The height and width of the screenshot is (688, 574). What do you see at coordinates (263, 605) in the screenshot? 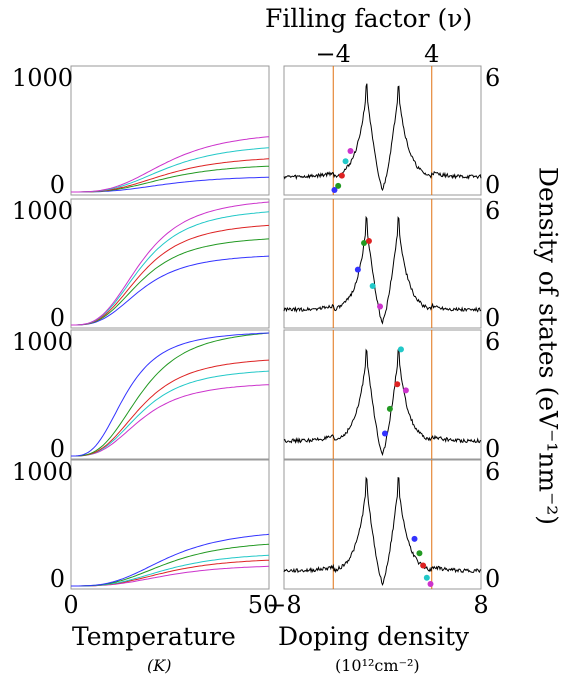
I see `xtick-label: 50` at bounding box center [263, 605].